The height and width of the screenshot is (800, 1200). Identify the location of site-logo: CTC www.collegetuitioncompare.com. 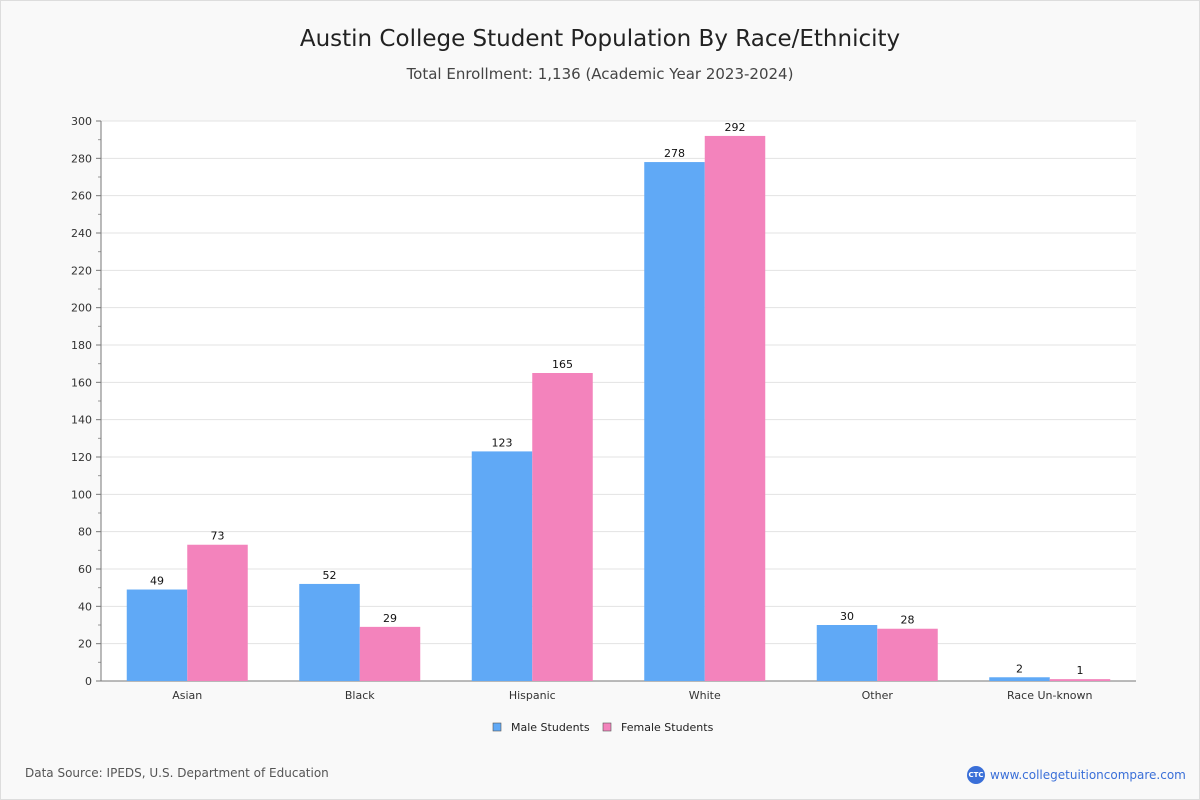
(1076, 775).